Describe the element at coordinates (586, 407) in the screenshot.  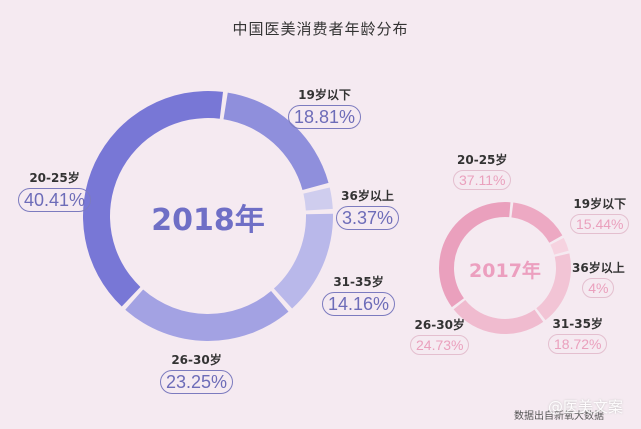
I see `watermark: @医美文案` at that location.